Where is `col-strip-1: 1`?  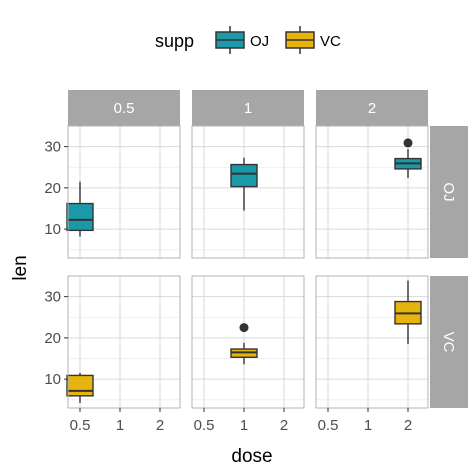
col-strip-1: 1 is located at coordinates (248, 108).